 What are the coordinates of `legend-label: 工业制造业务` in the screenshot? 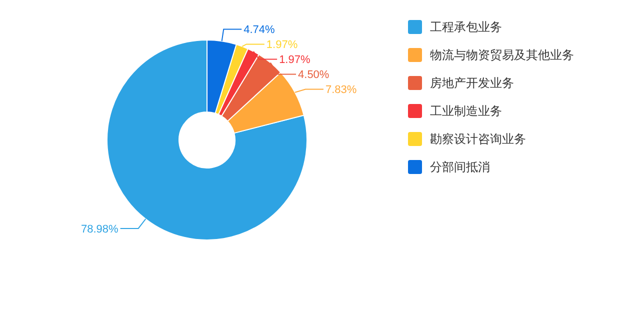 It's located at (466, 111).